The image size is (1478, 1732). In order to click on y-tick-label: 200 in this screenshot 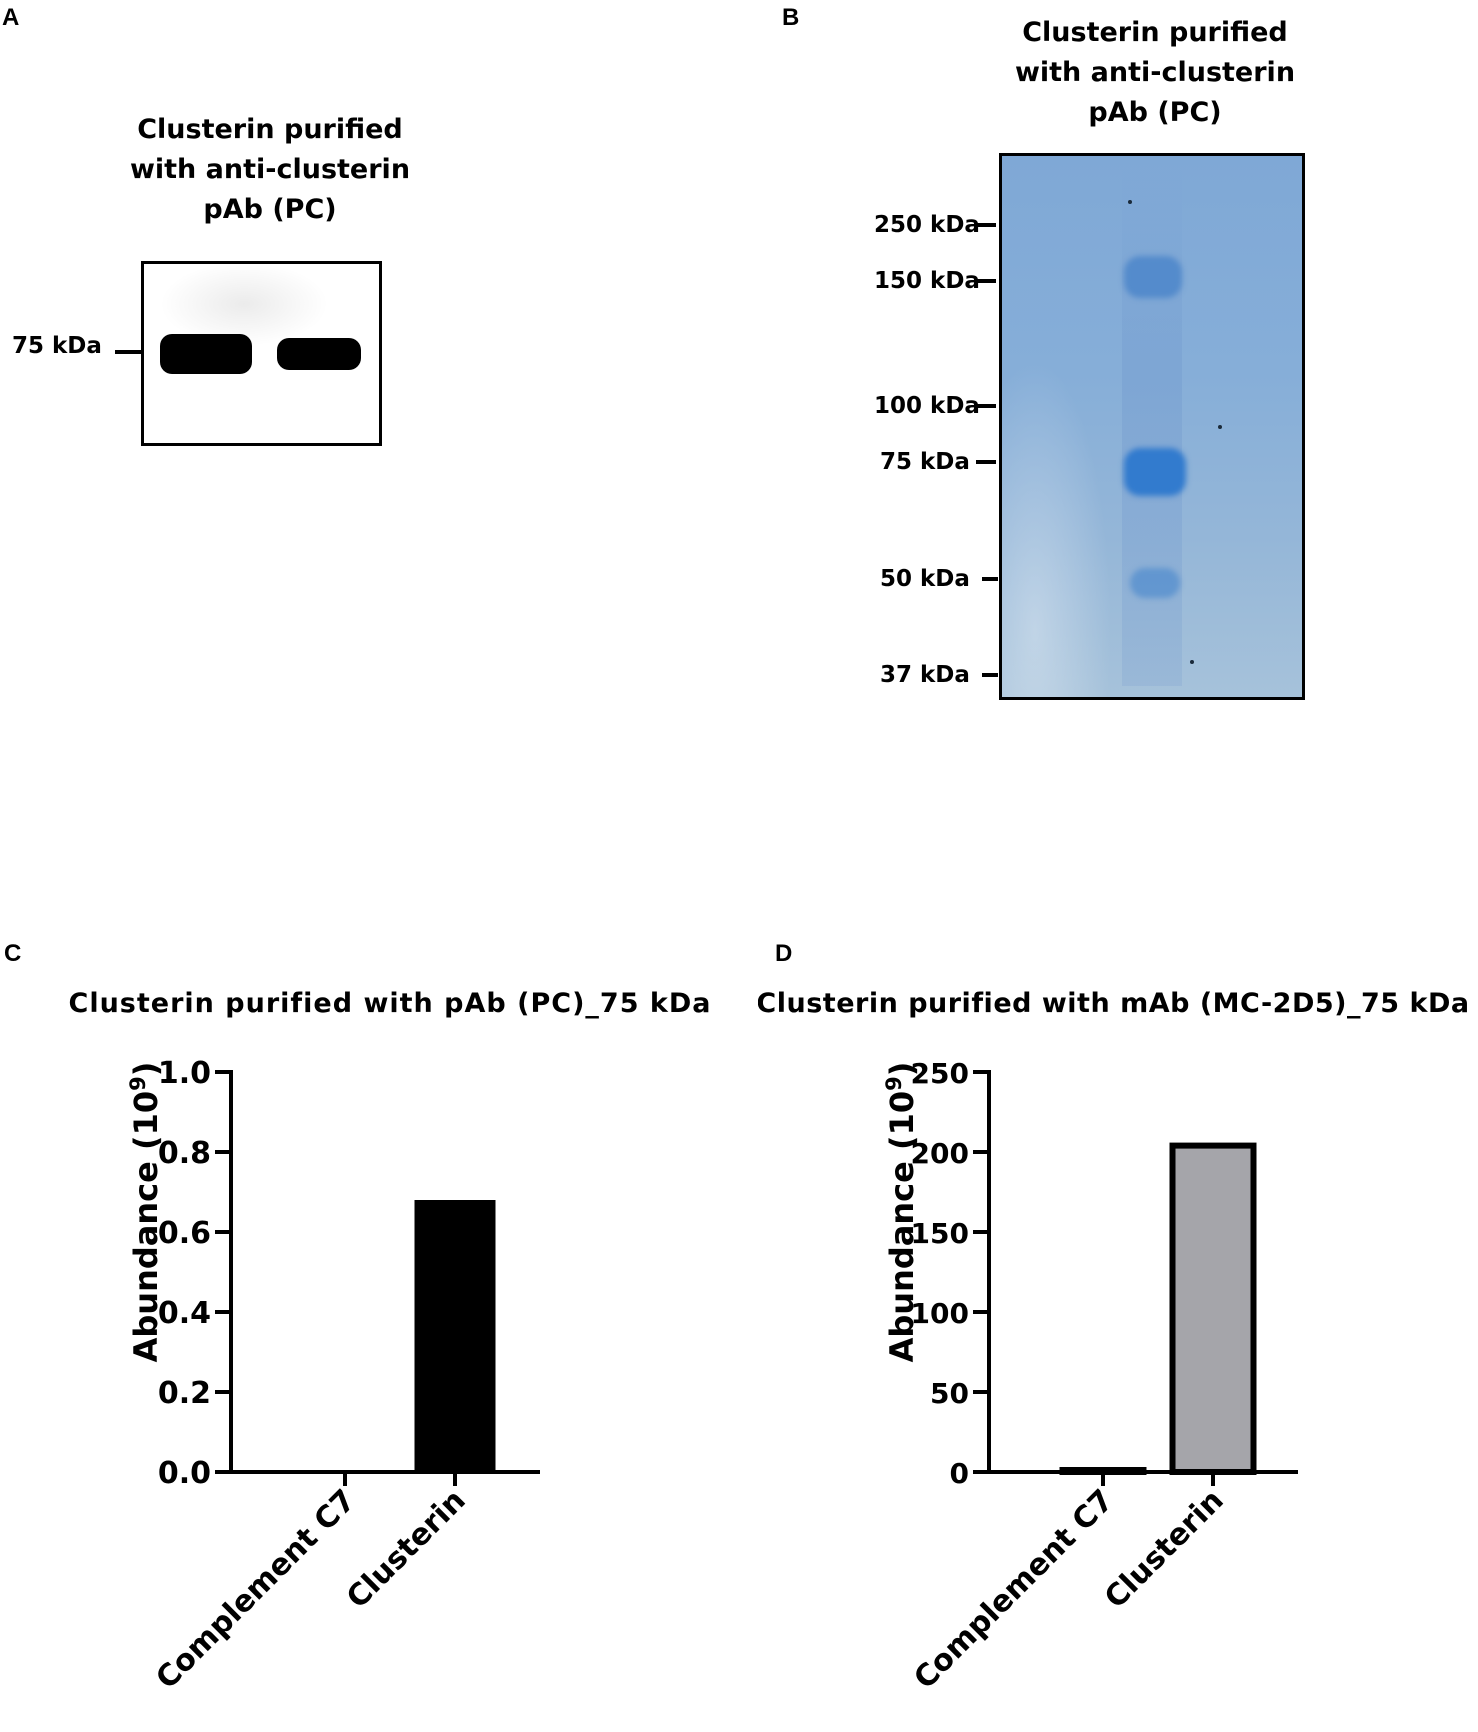, I will do `click(940, 1153)`.